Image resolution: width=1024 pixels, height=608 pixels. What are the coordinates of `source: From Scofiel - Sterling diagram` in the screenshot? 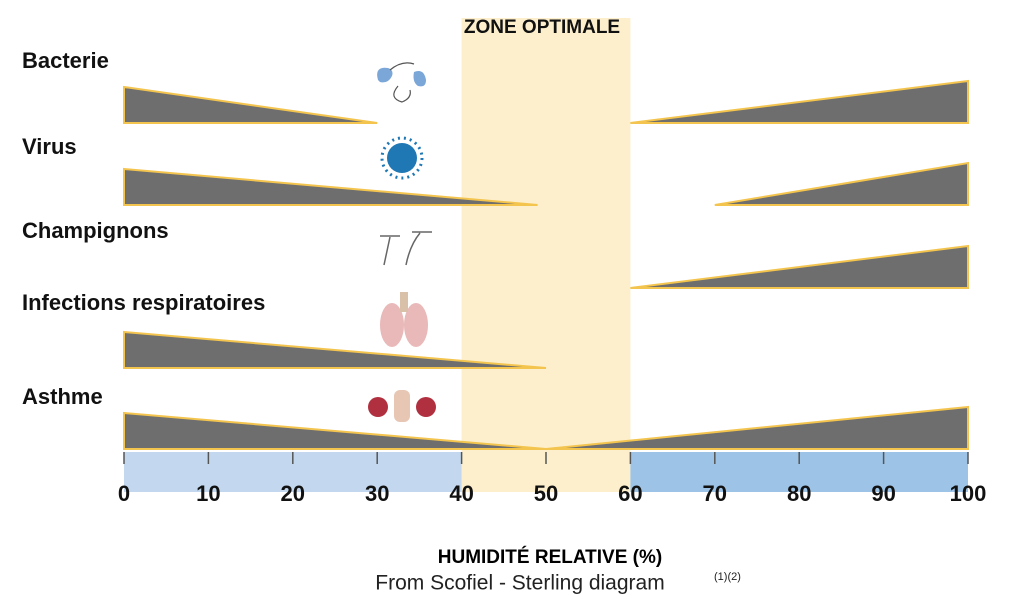 It's located at (519, 583).